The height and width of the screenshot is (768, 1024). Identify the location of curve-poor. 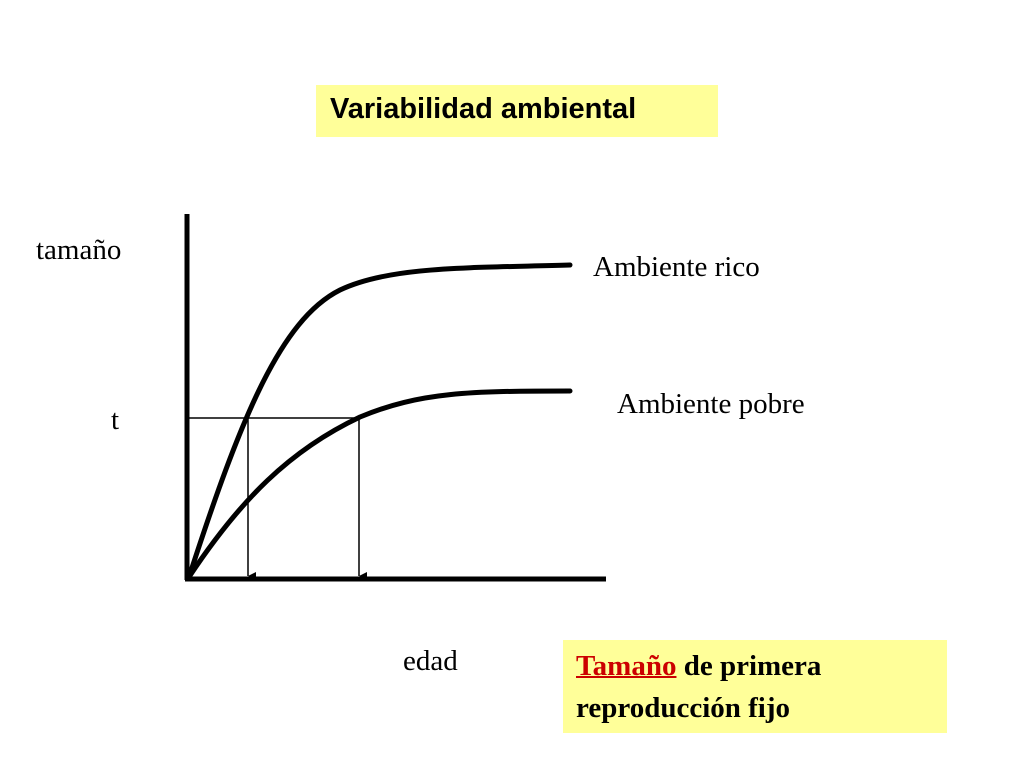
(379, 484).